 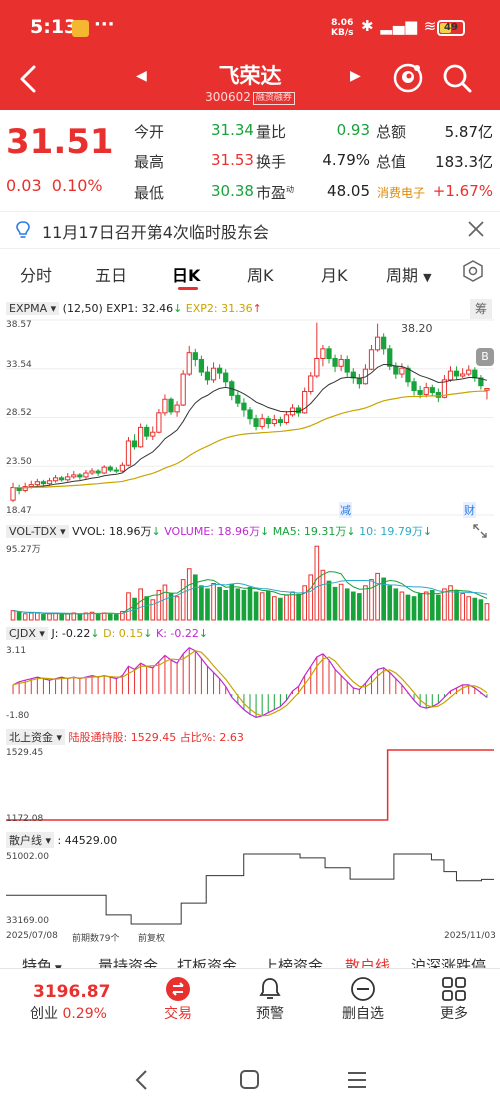 I want to click on tab-monthly-k: 月K, so click(x=334, y=275).